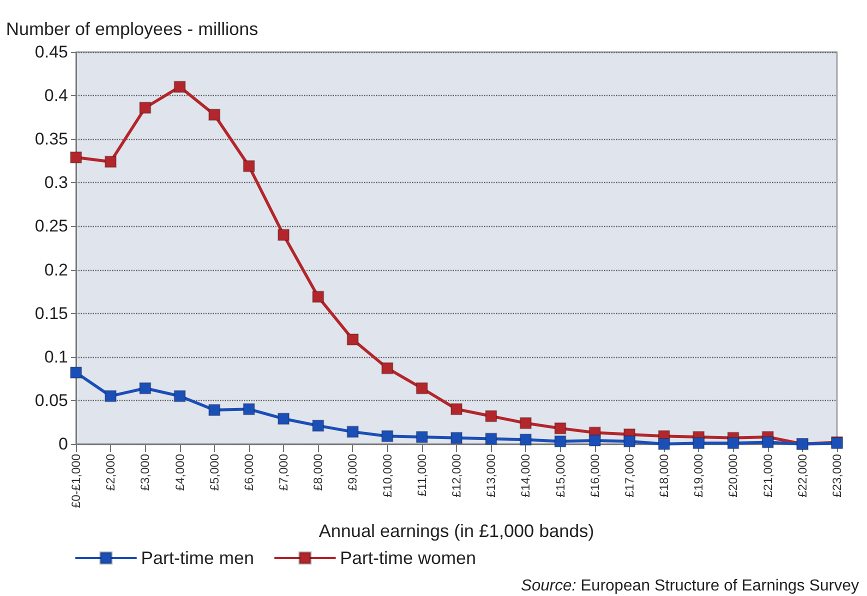 The height and width of the screenshot is (596, 867). I want to click on x-tick-label: £21,000, so click(767, 476).